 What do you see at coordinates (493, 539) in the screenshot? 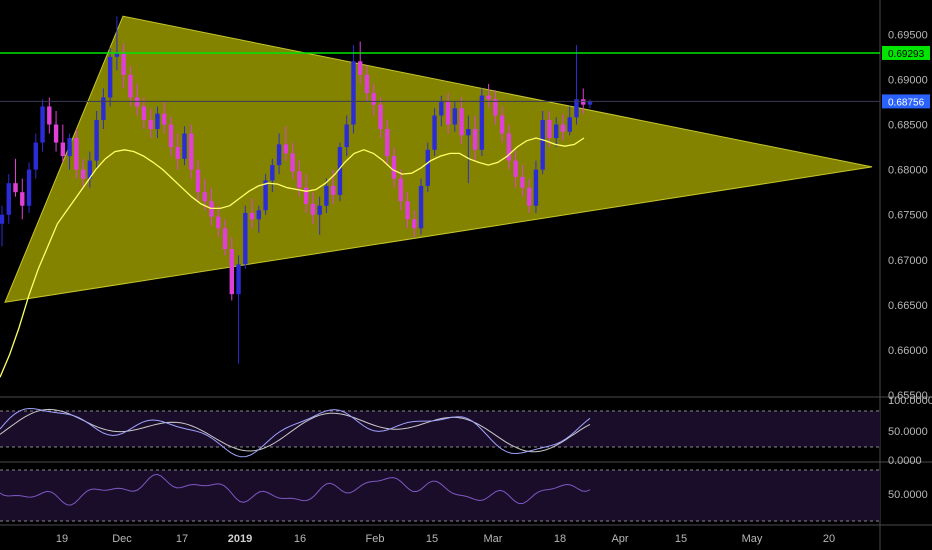
I see `date-tick-label: Mar` at bounding box center [493, 539].